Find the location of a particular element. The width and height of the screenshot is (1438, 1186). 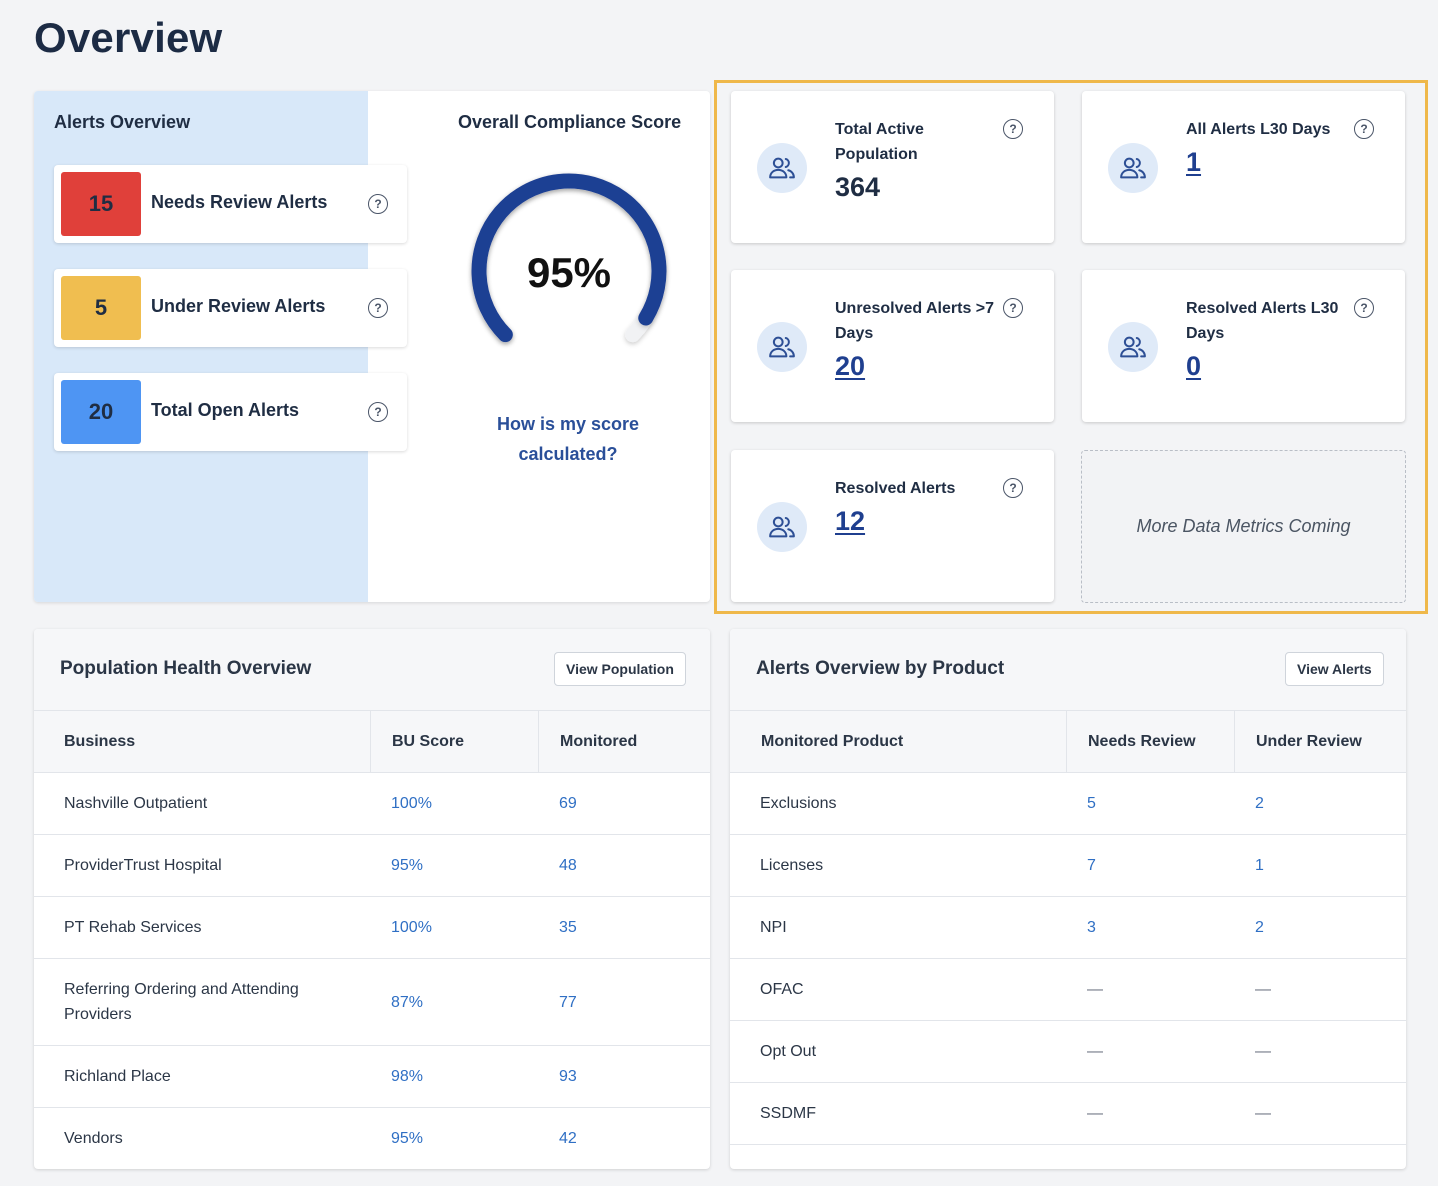

metric-label-text: Total Active Population is located at coordinates (879, 142).